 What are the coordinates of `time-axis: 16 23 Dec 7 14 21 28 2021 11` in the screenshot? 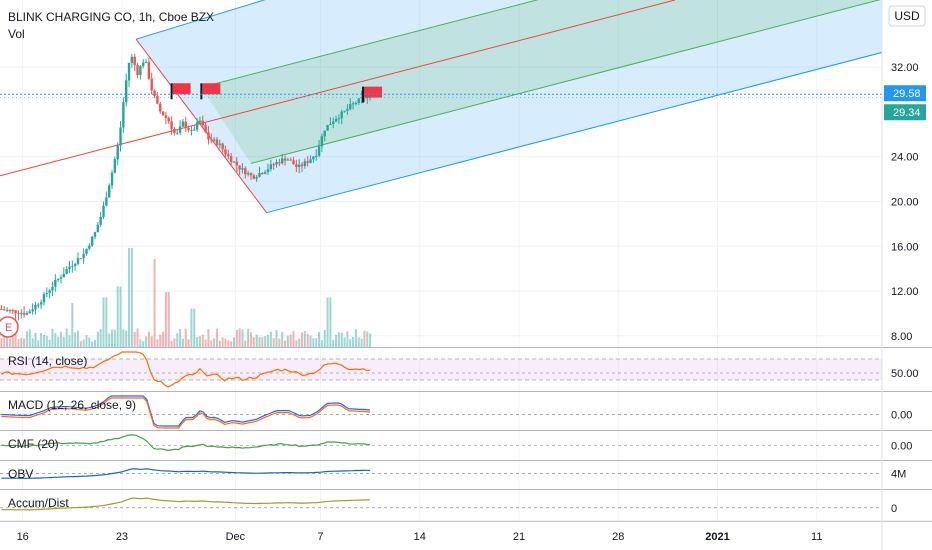 It's located at (466, 531).